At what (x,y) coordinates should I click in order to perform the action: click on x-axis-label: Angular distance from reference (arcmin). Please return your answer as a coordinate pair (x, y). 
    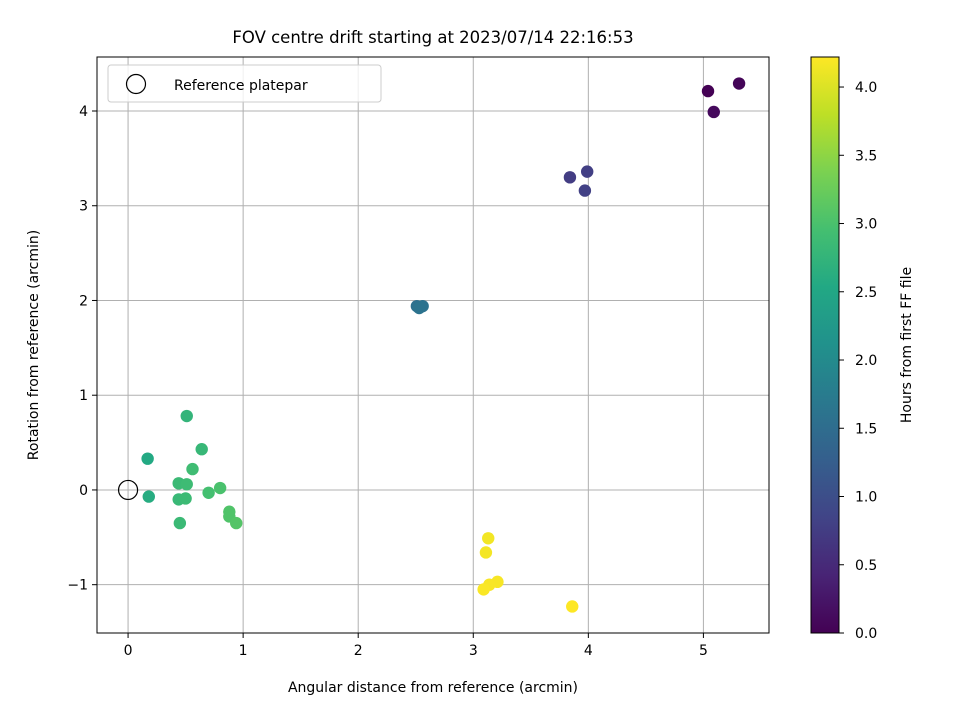
    Looking at the image, I should click on (433, 688).